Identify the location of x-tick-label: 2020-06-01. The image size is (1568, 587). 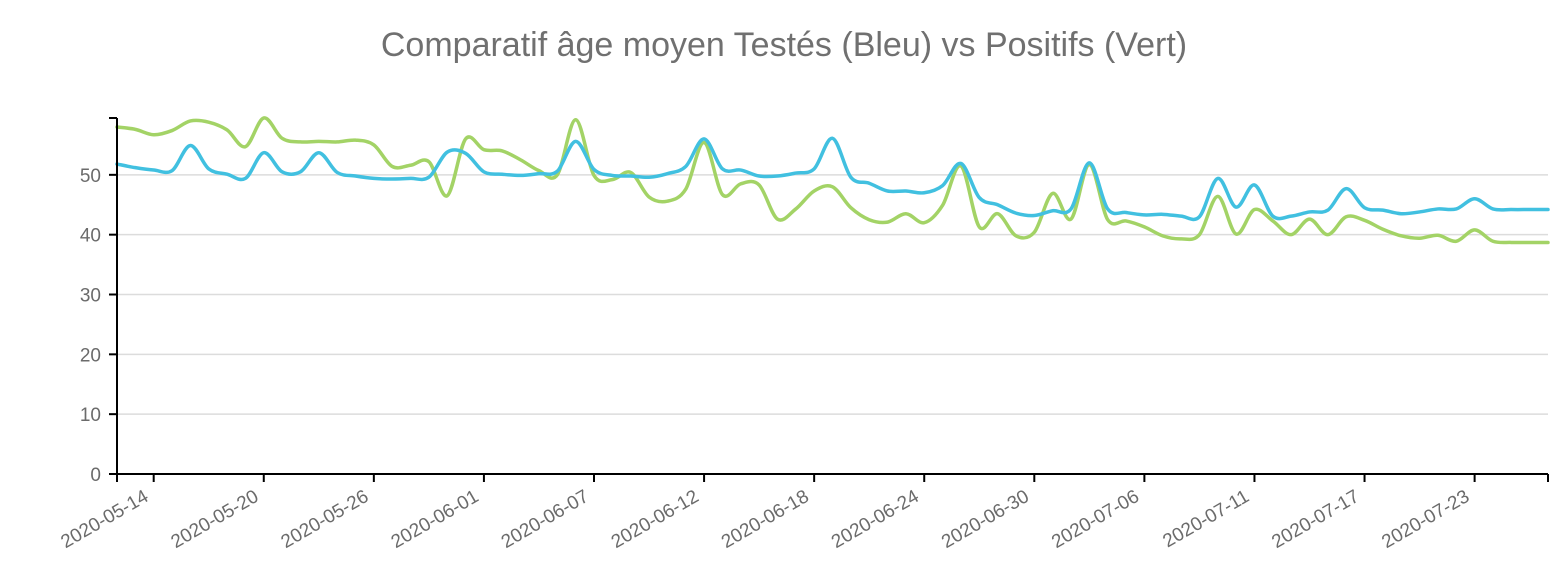
(435, 519).